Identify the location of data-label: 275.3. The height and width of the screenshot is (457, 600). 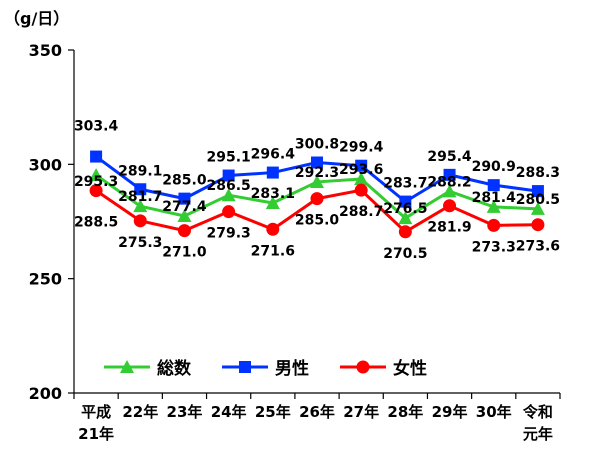
(140, 243).